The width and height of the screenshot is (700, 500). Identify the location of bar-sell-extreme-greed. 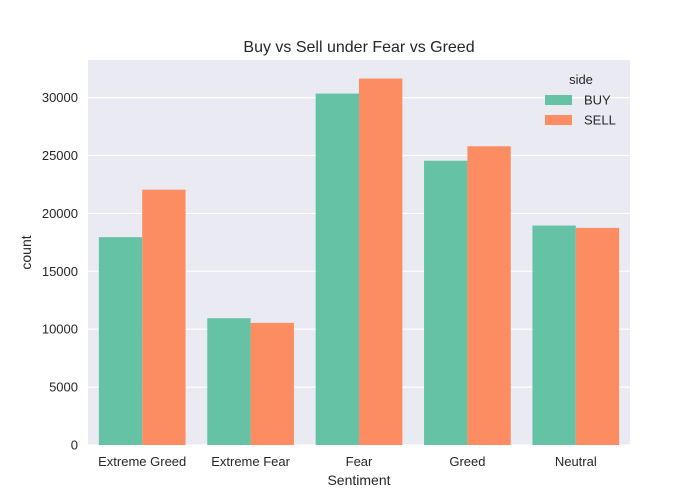
(164, 317).